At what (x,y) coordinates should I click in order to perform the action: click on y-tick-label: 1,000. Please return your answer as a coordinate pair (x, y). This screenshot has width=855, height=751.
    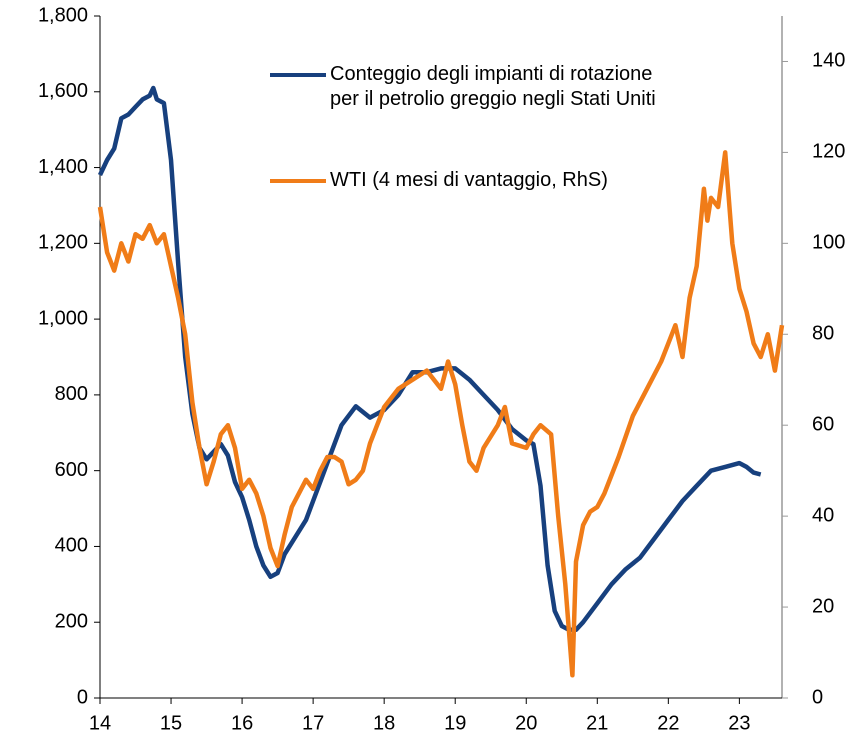
    Looking at the image, I should click on (63, 318).